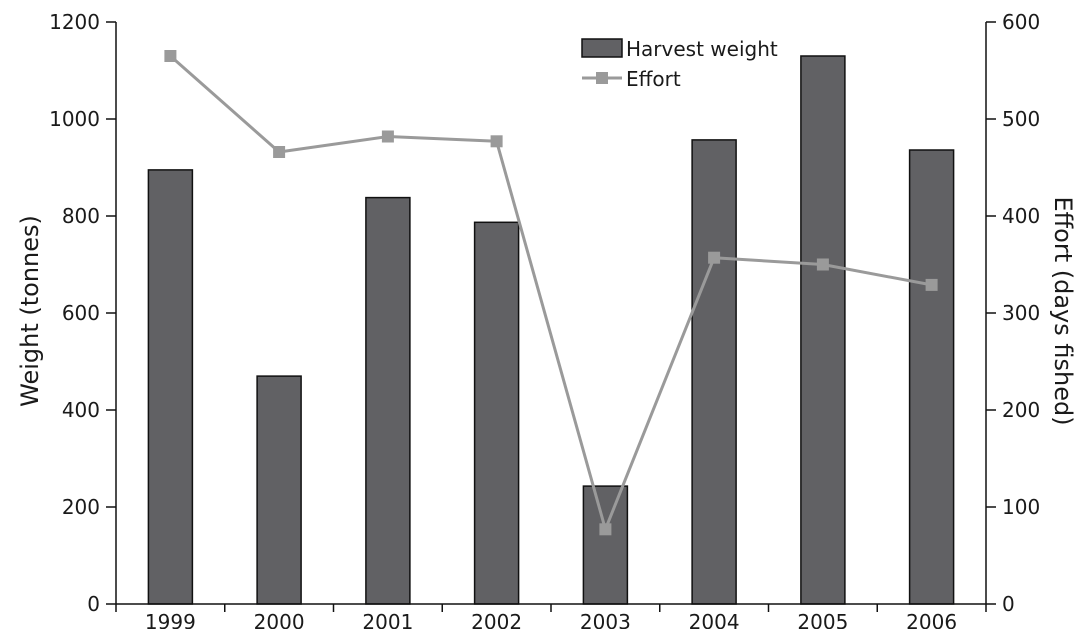 The width and height of the screenshot is (1083, 633). What do you see at coordinates (679, 64) in the screenshot?
I see `legend: Harvest weight Effort` at bounding box center [679, 64].